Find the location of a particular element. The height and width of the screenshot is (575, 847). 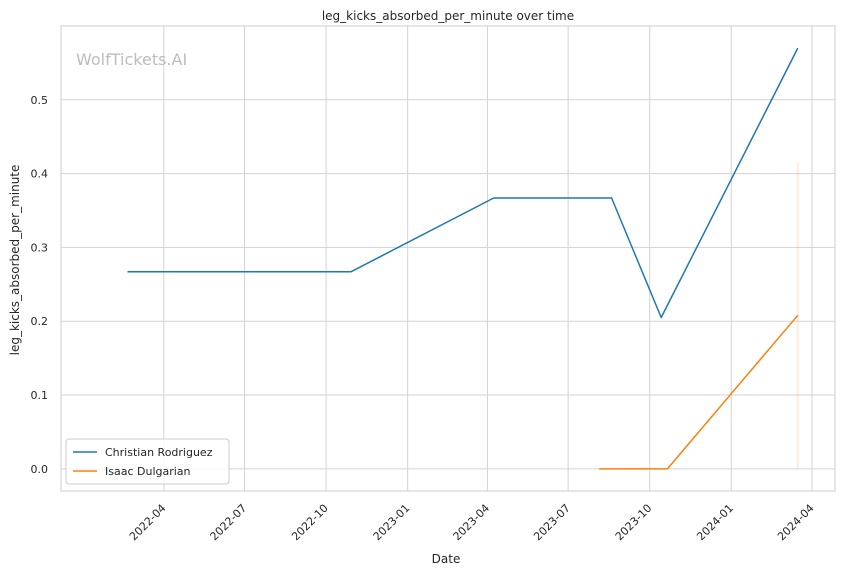

legend: Christian Rodriguez Isaac Dulgarian is located at coordinates (147, 461).